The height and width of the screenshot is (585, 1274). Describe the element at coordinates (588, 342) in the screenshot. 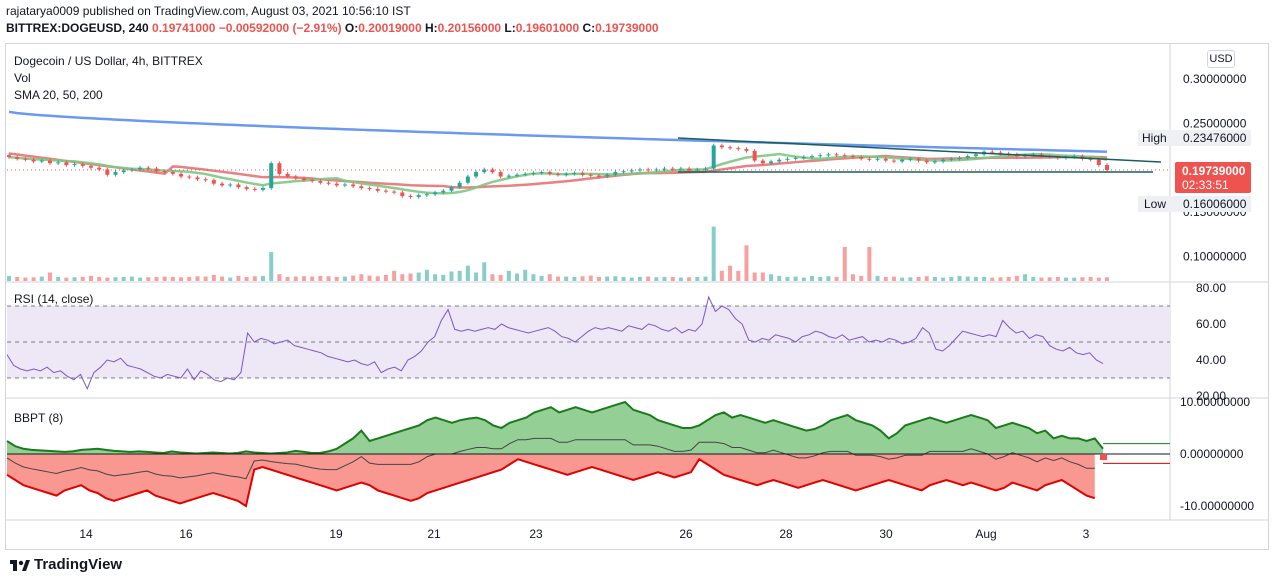

I see `rsi-band` at that location.